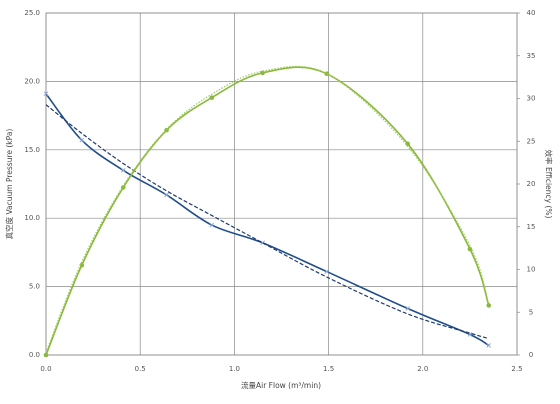  Describe the element at coordinates (531, 355) in the screenshot. I see `y2-tick-label: 0` at that location.